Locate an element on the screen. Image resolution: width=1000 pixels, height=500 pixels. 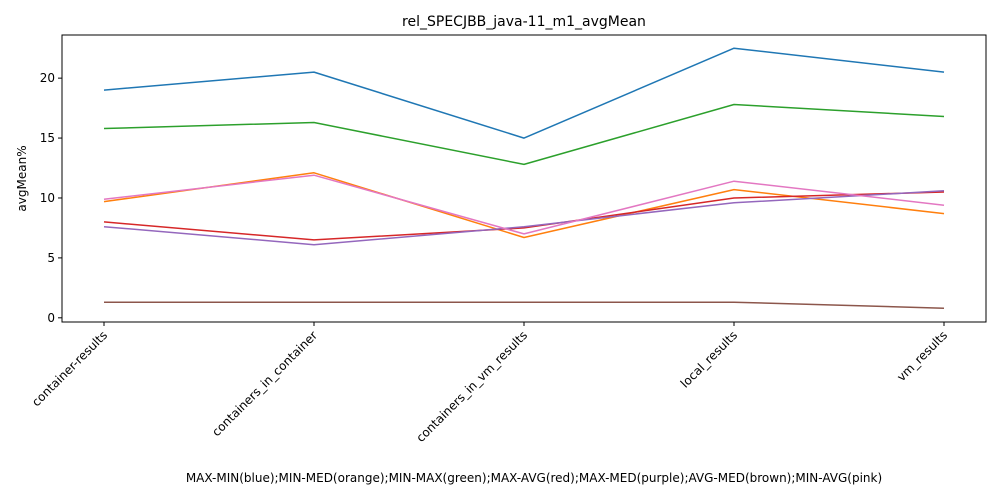
y-tick-label: 0 is located at coordinates (51, 318).